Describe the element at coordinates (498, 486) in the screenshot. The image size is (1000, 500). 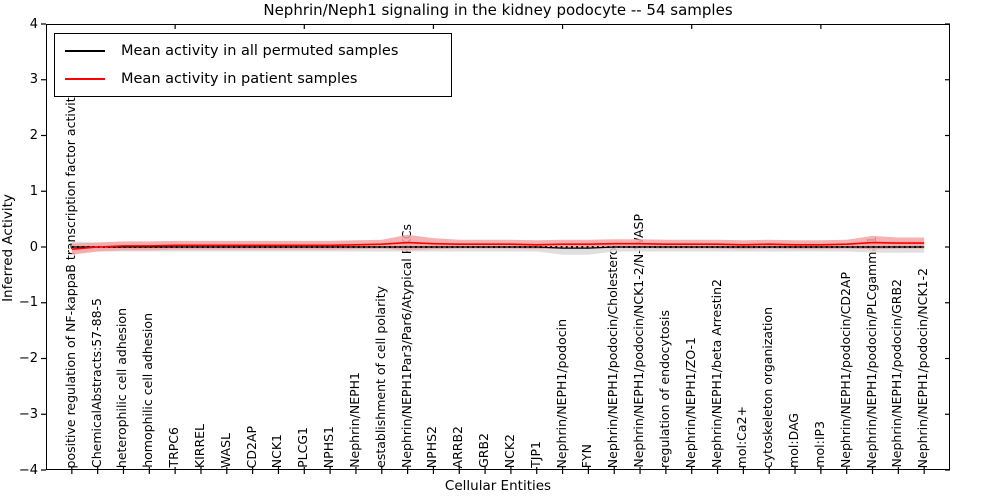
I see `x-axis-label: Cellular Entities` at that location.